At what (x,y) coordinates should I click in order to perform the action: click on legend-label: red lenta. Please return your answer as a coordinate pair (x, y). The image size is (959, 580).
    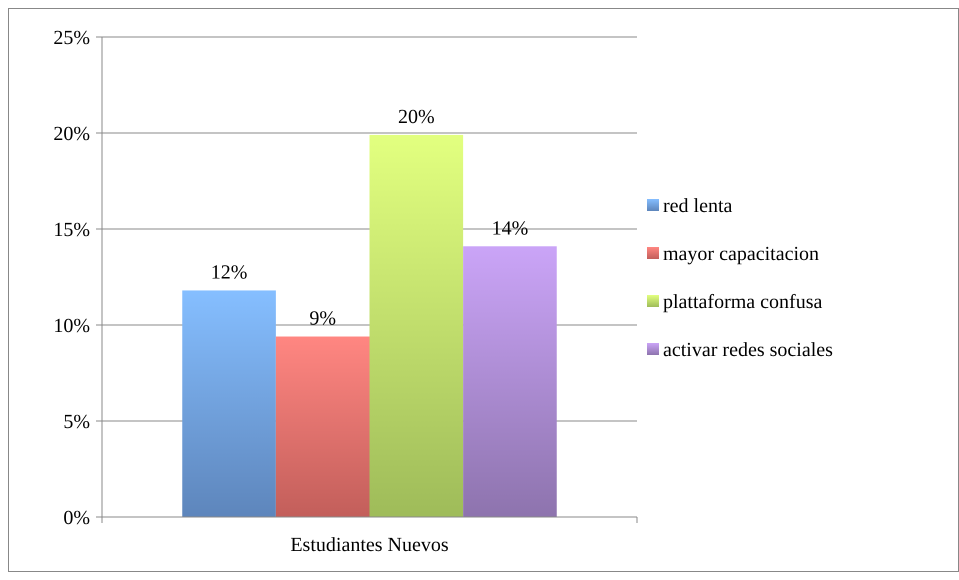
    Looking at the image, I should click on (698, 206).